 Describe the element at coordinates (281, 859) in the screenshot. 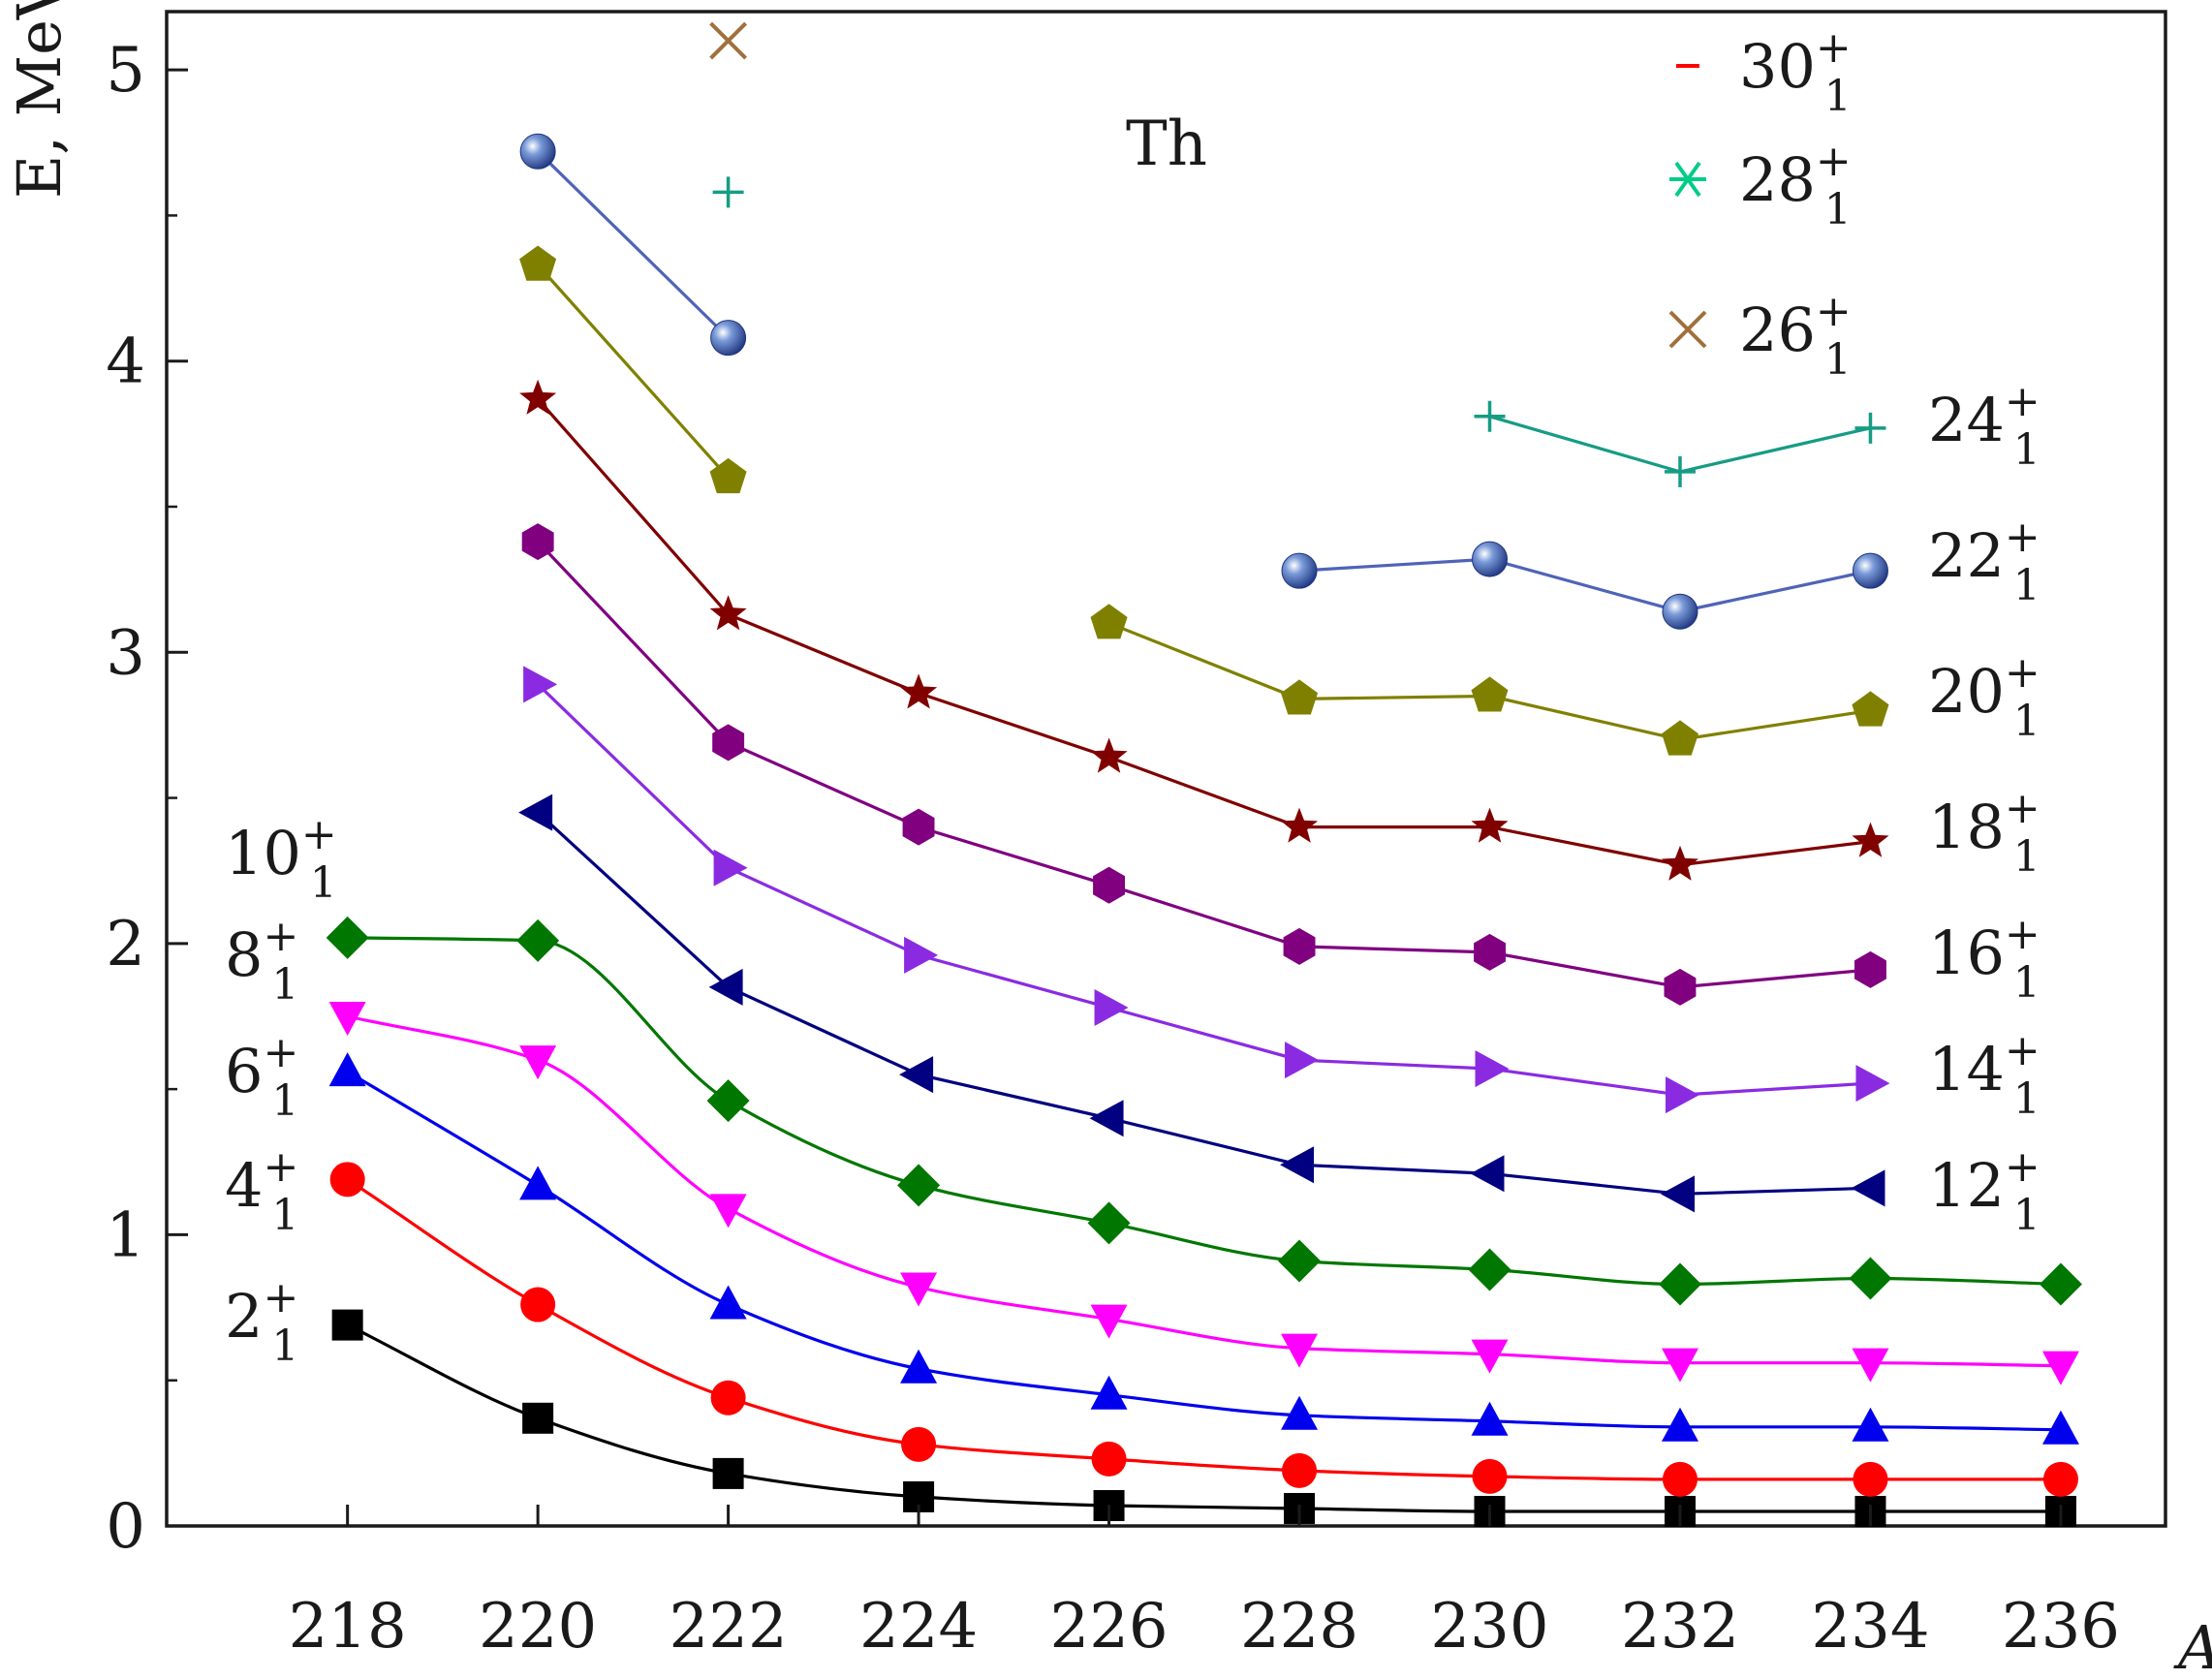

I see `level-label-10: 10+ 1` at that location.